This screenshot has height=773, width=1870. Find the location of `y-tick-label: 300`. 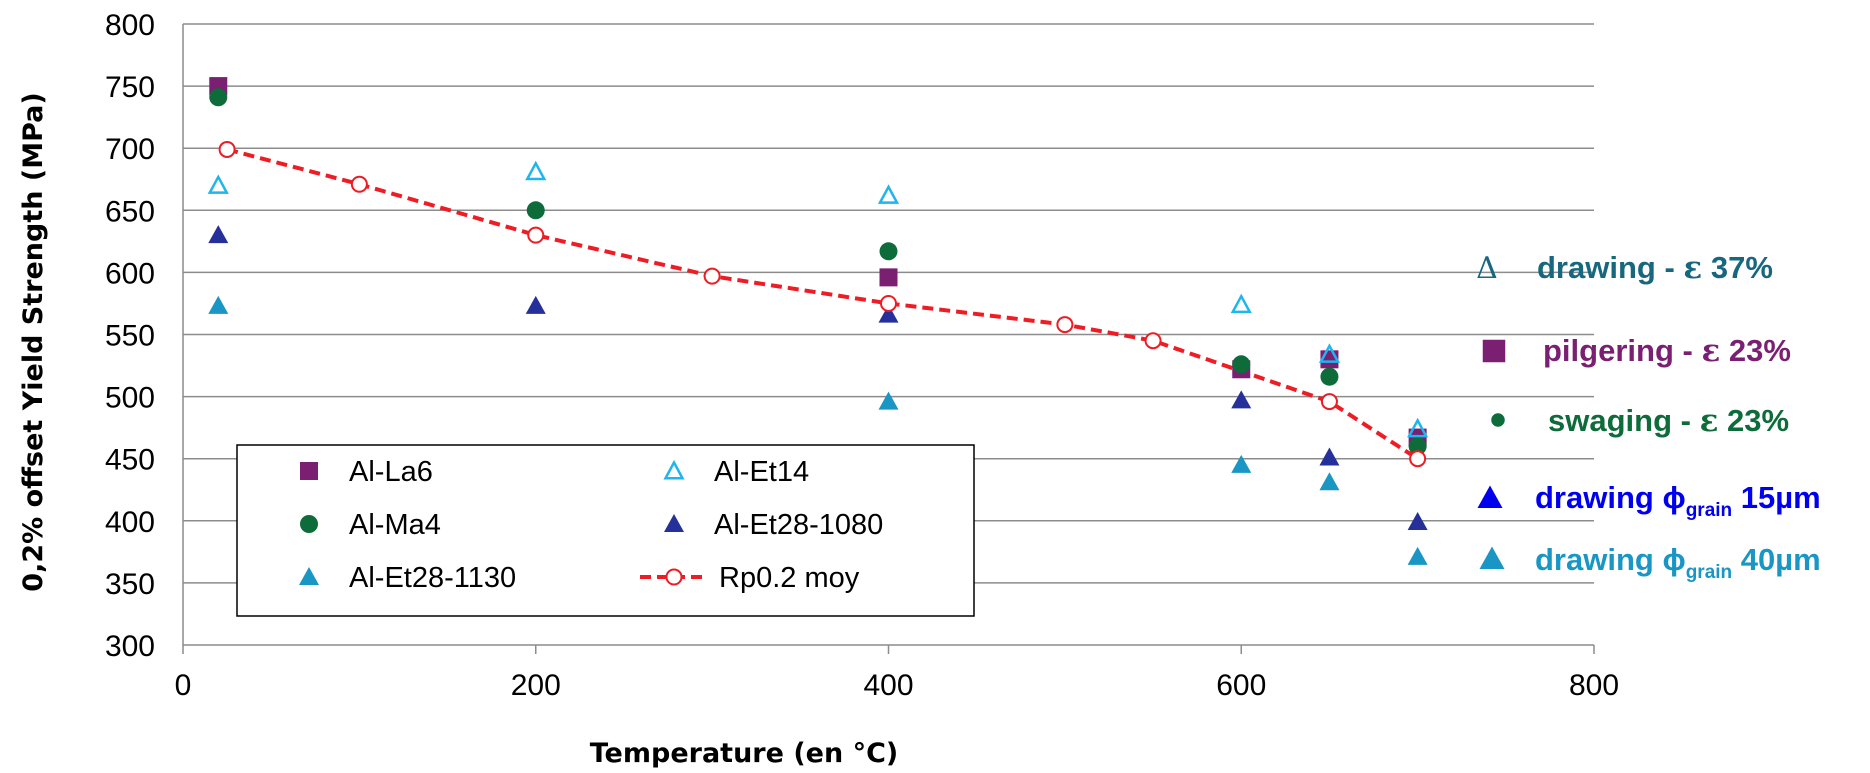

y-tick-label: 300 is located at coordinates (130, 646).